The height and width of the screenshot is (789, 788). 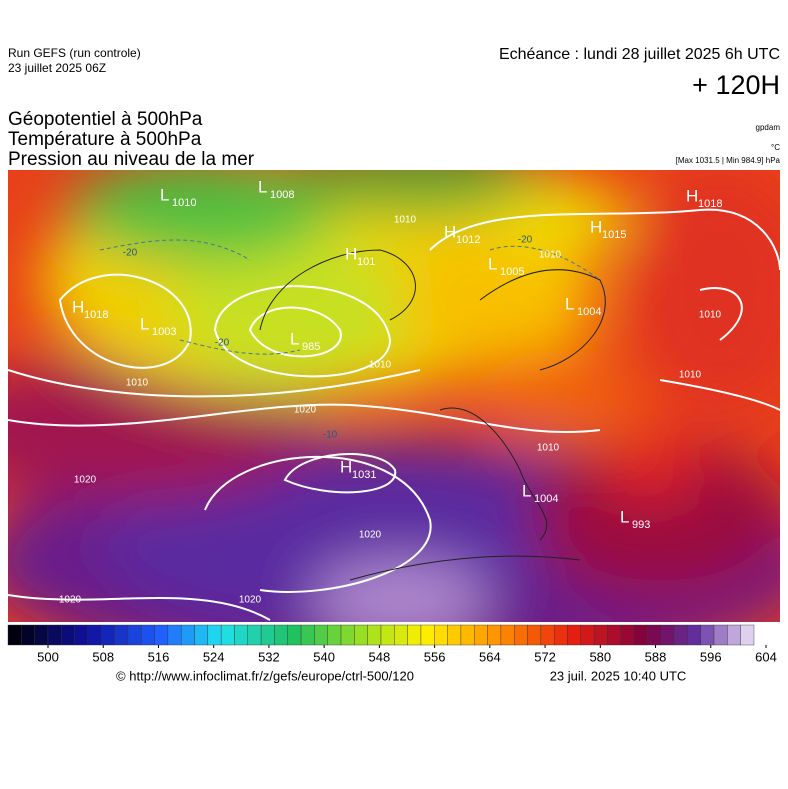 I want to click on center-value: 1008, so click(x=282, y=195).